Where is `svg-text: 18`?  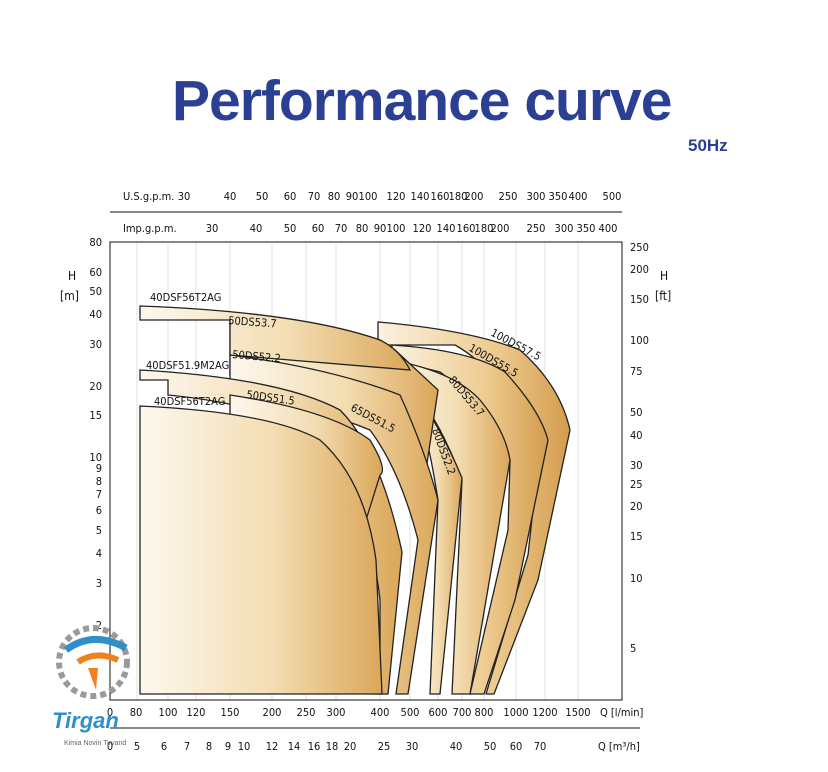 svg-text: 18 is located at coordinates (332, 746).